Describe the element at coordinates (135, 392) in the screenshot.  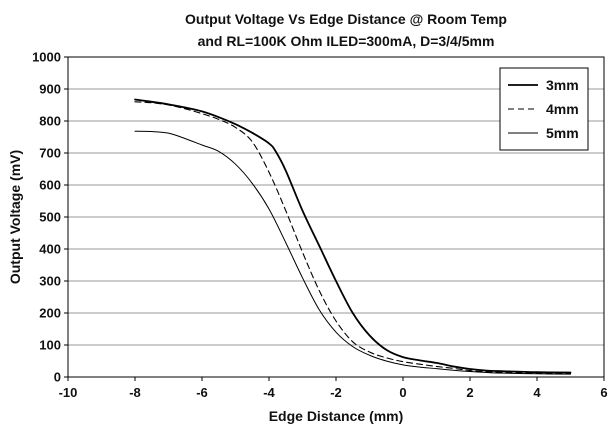
I see `x-tick-label: -8` at that location.